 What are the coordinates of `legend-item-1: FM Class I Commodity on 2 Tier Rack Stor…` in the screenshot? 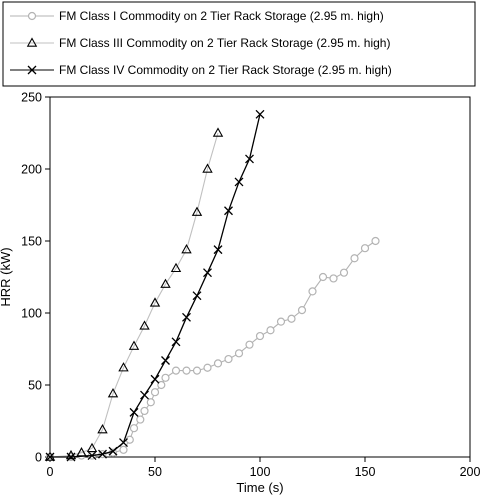 It's located at (197, 16).